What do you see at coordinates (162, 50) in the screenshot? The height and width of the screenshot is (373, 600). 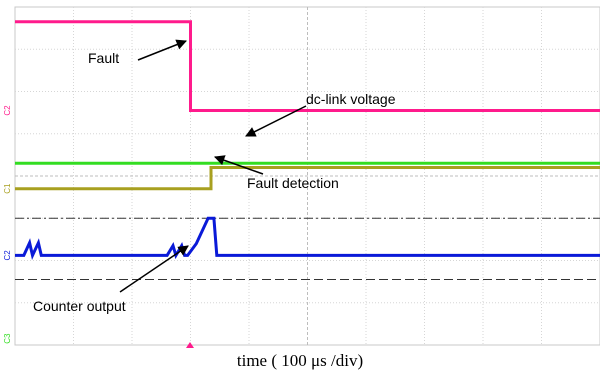 I see `arrow-fault` at bounding box center [162, 50].